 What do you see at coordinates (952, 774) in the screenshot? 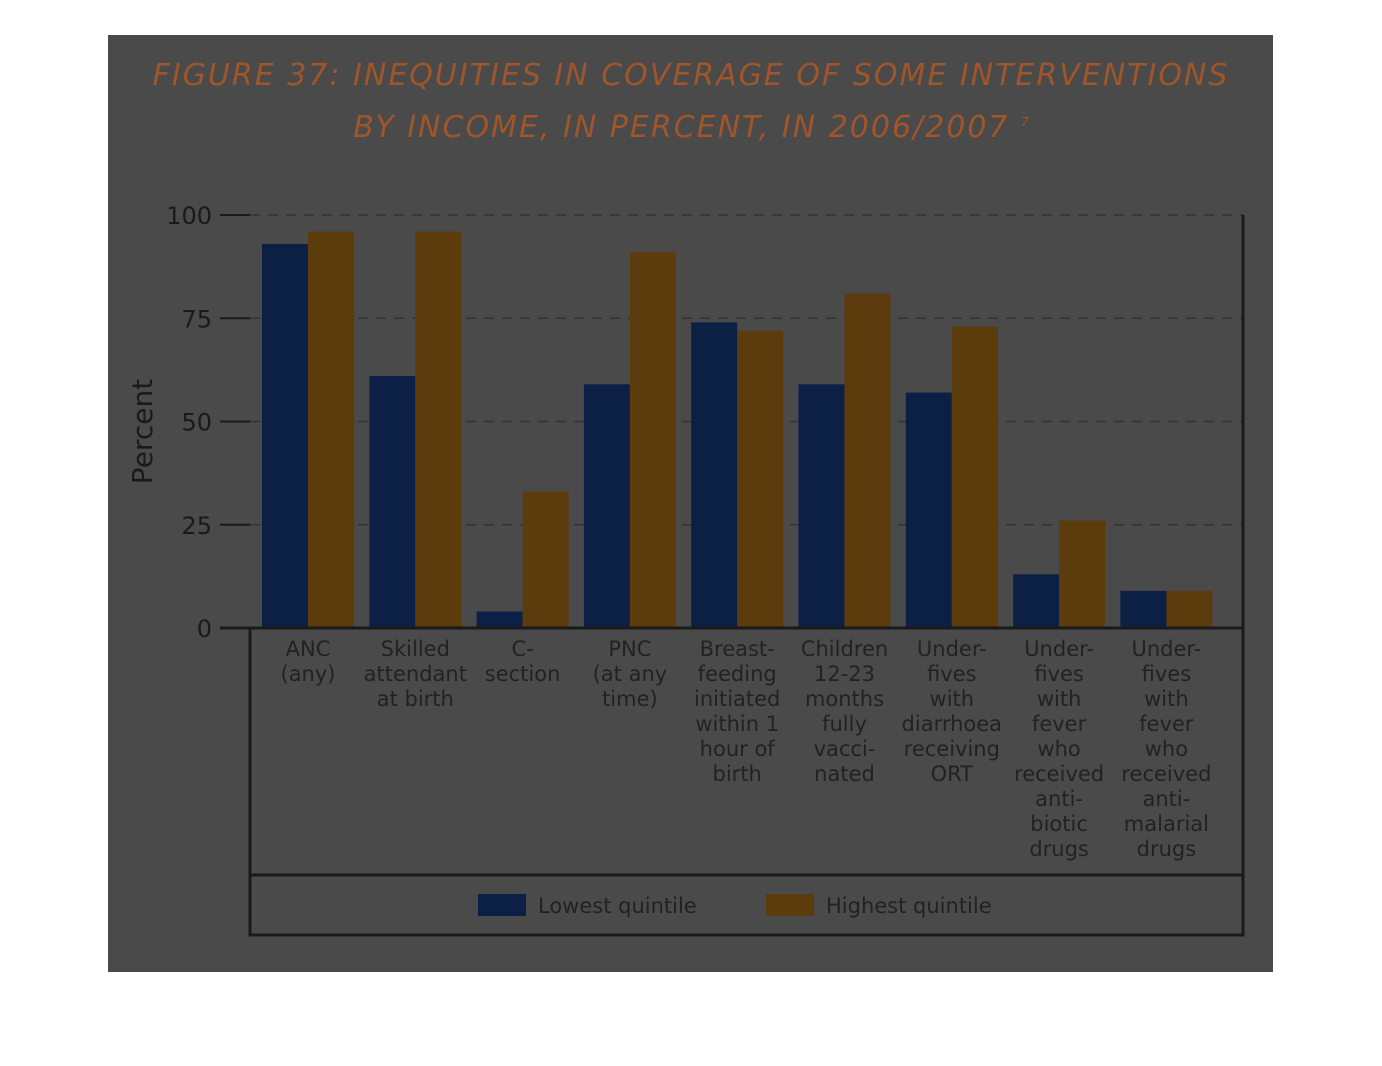
I see `category-label: ORT` at bounding box center [952, 774].